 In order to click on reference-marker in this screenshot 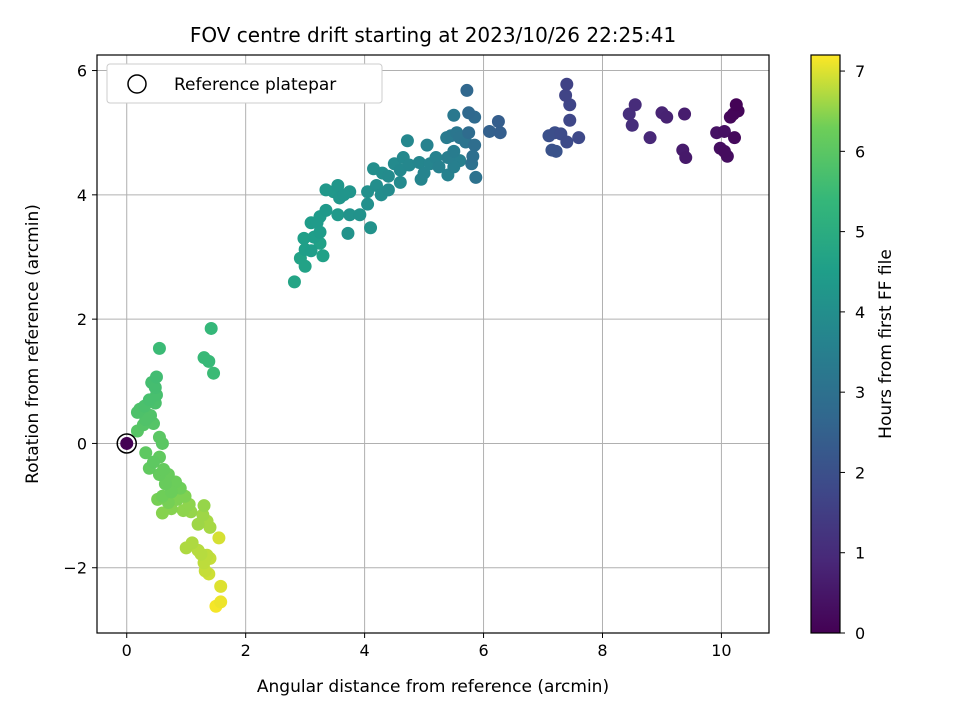, I will do `click(126, 443)`.